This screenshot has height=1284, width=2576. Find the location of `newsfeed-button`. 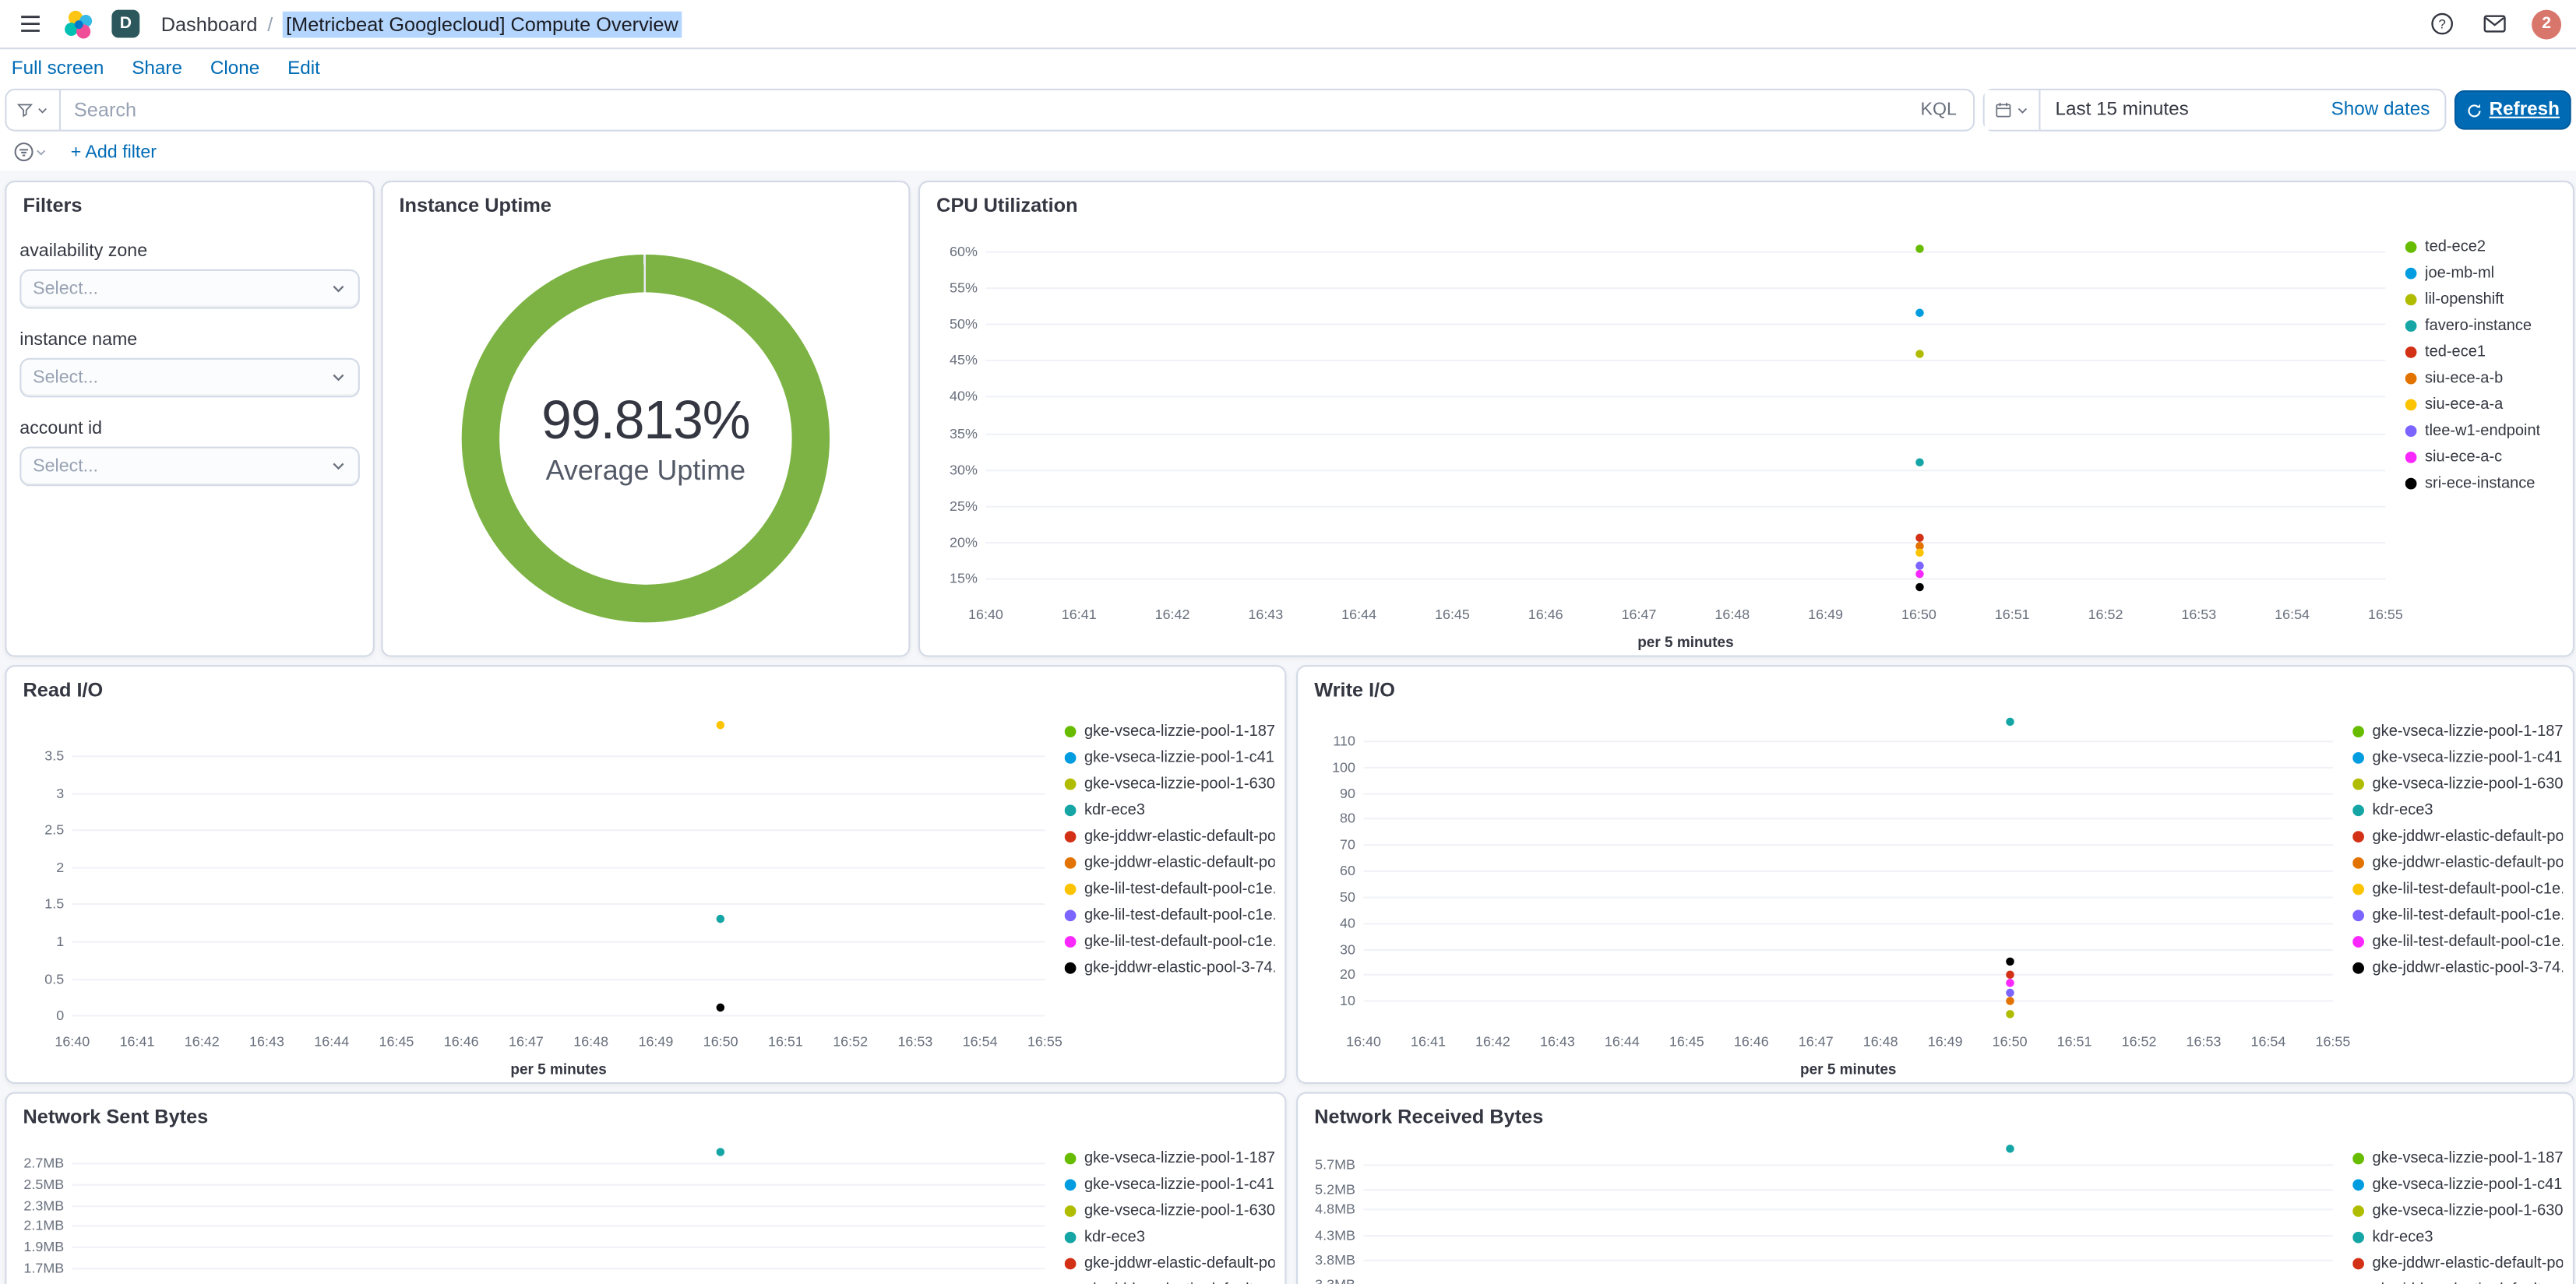

newsfeed-button is located at coordinates (2495, 24).